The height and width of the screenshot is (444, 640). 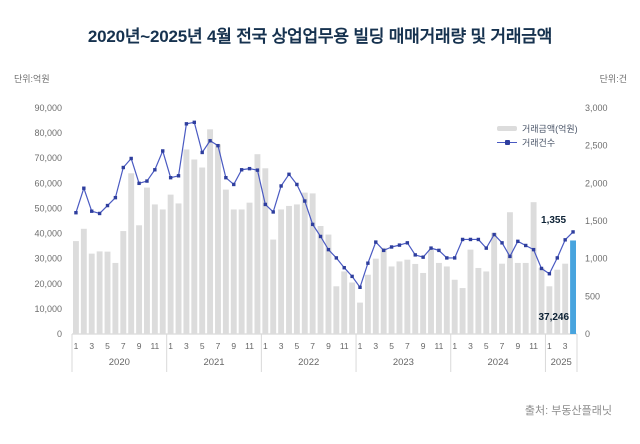 I want to click on year-tick-label: 2020, so click(x=119, y=362).